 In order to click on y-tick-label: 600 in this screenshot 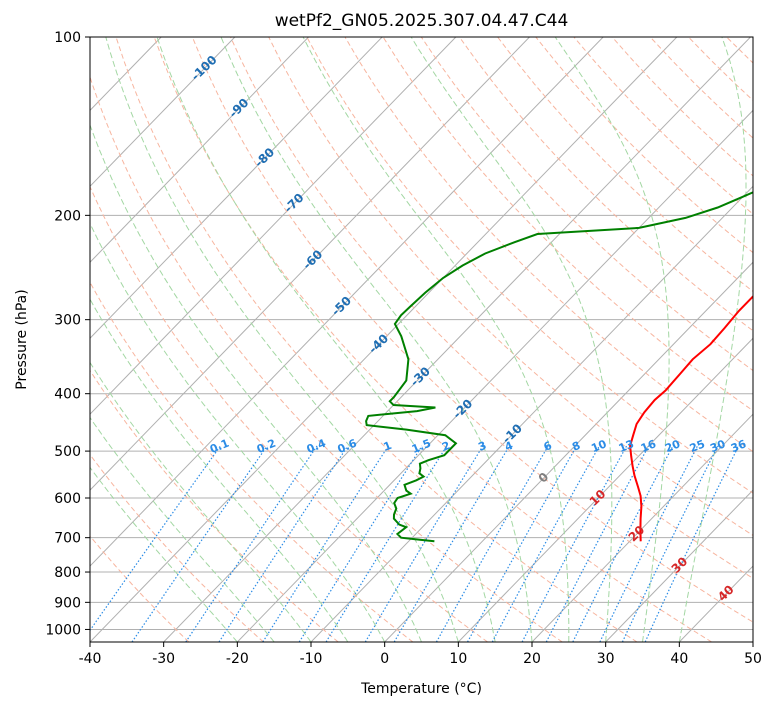, I will do `click(67, 499)`.